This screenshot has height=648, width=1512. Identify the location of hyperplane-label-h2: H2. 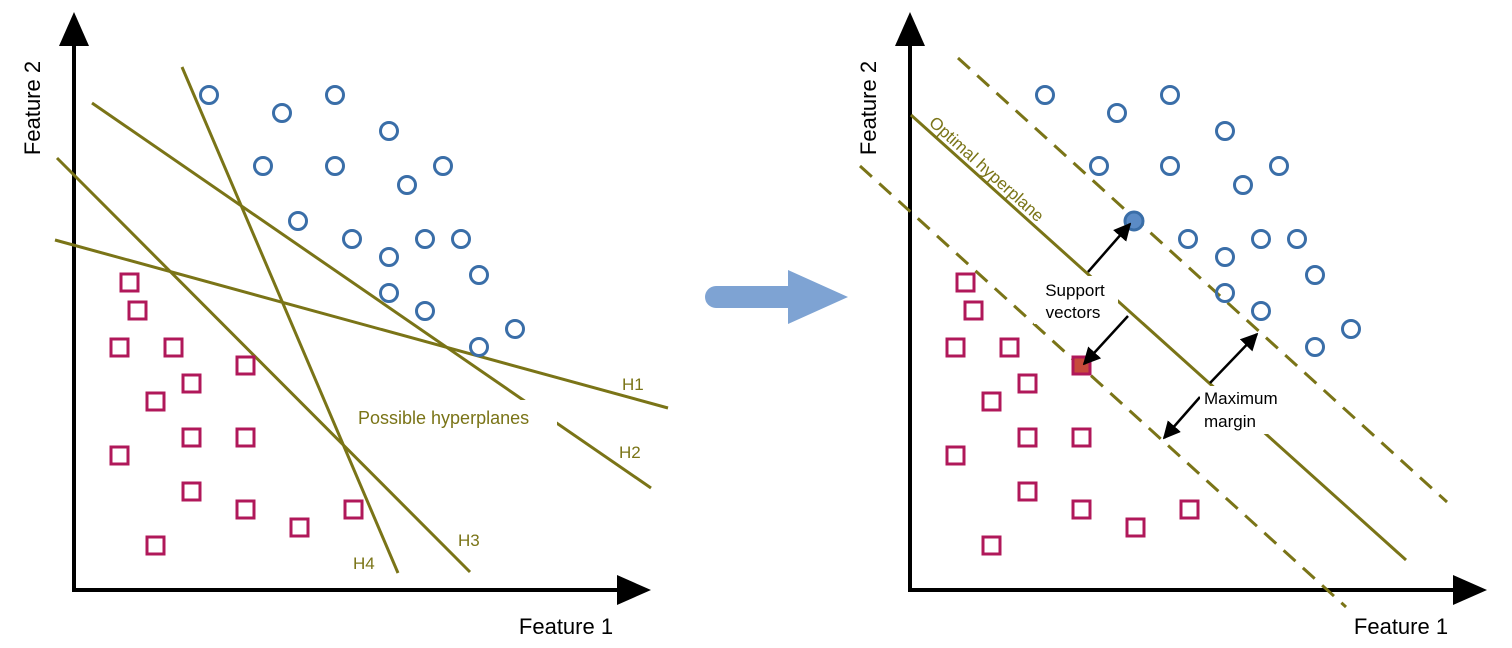
(630, 452).